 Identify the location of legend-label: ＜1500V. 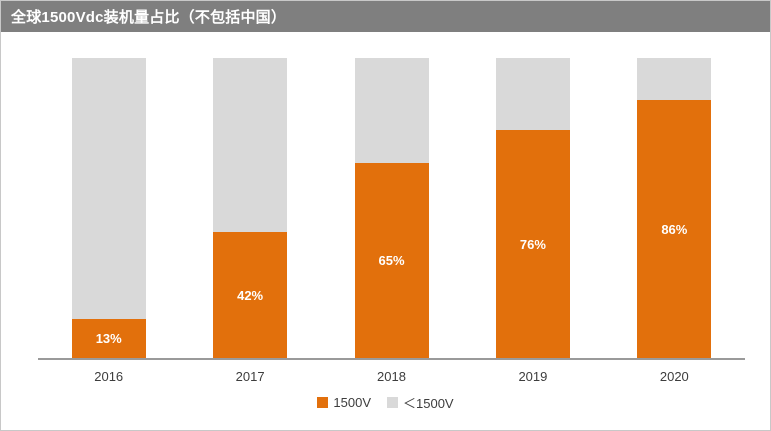
(428, 403).